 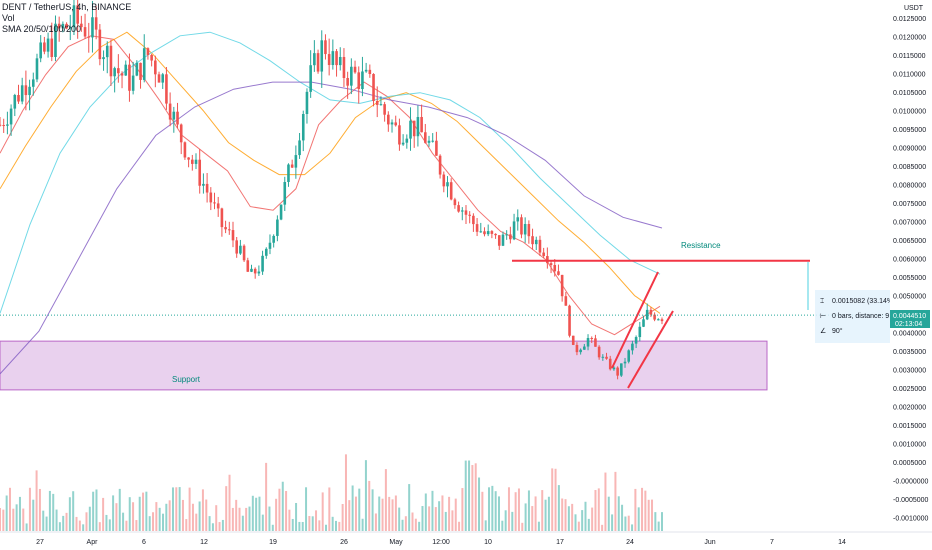 I want to click on price-tick-label: 0.0115000, so click(x=909, y=56).